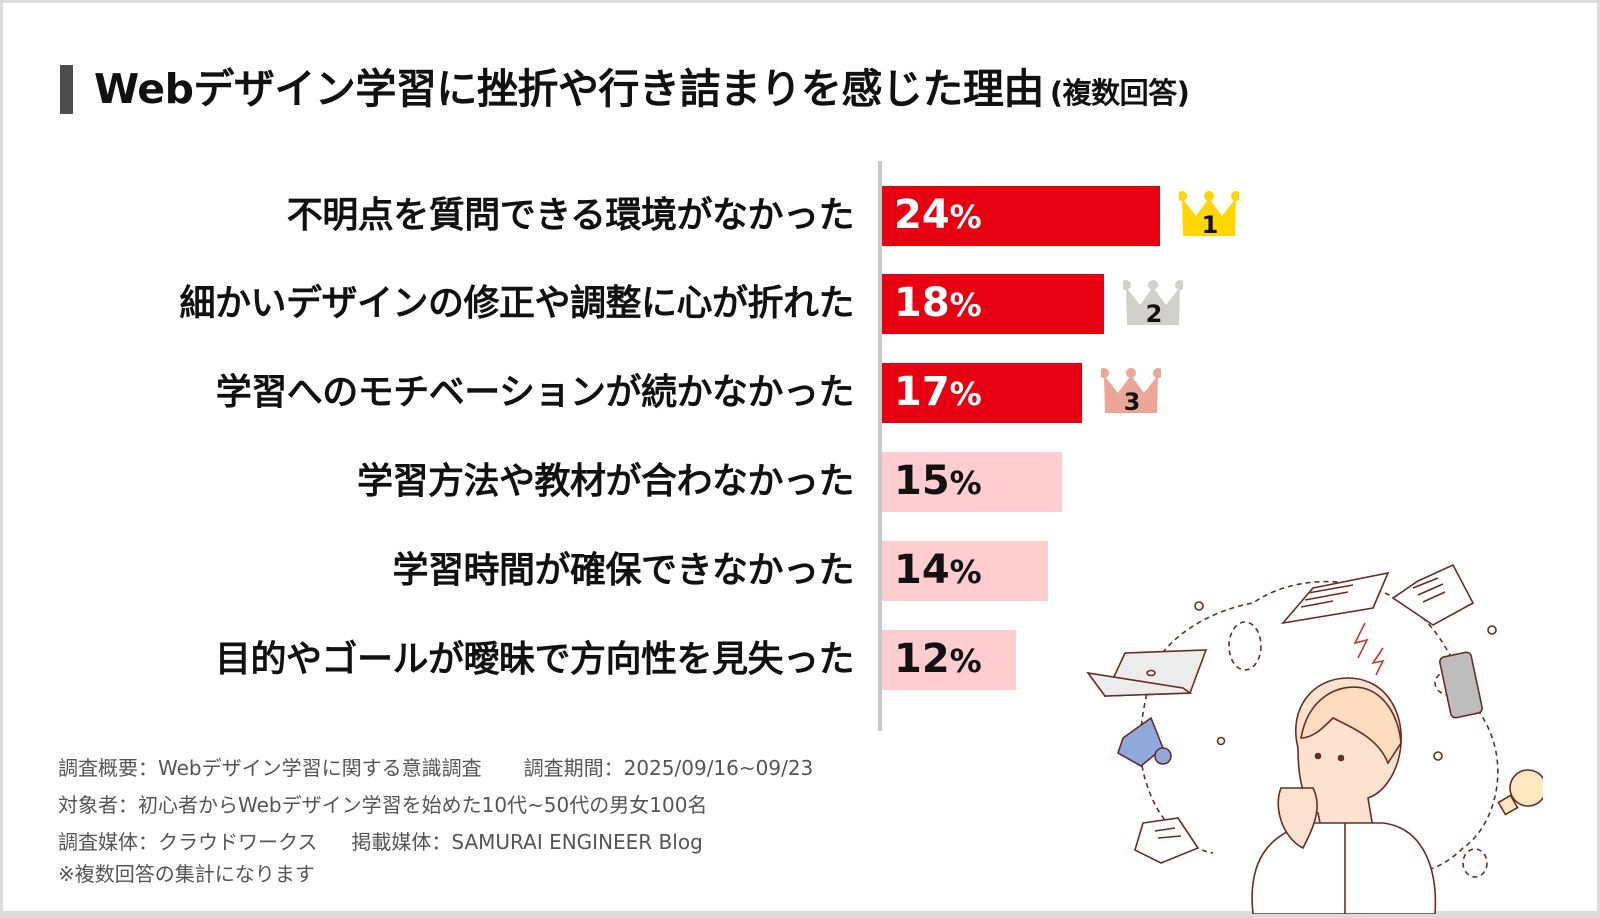 Image resolution: width=1600 pixels, height=918 pixels. Describe the element at coordinates (605, 481) in the screenshot. I see `bar-label: 学習方法や教材が合わなかった` at that location.